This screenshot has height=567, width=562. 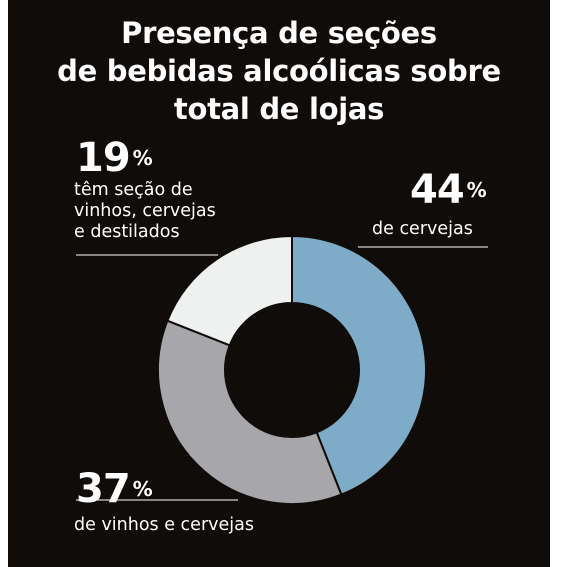 I want to click on slice-19-desc-line-2: vinhos, cervejas, so click(x=145, y=211).